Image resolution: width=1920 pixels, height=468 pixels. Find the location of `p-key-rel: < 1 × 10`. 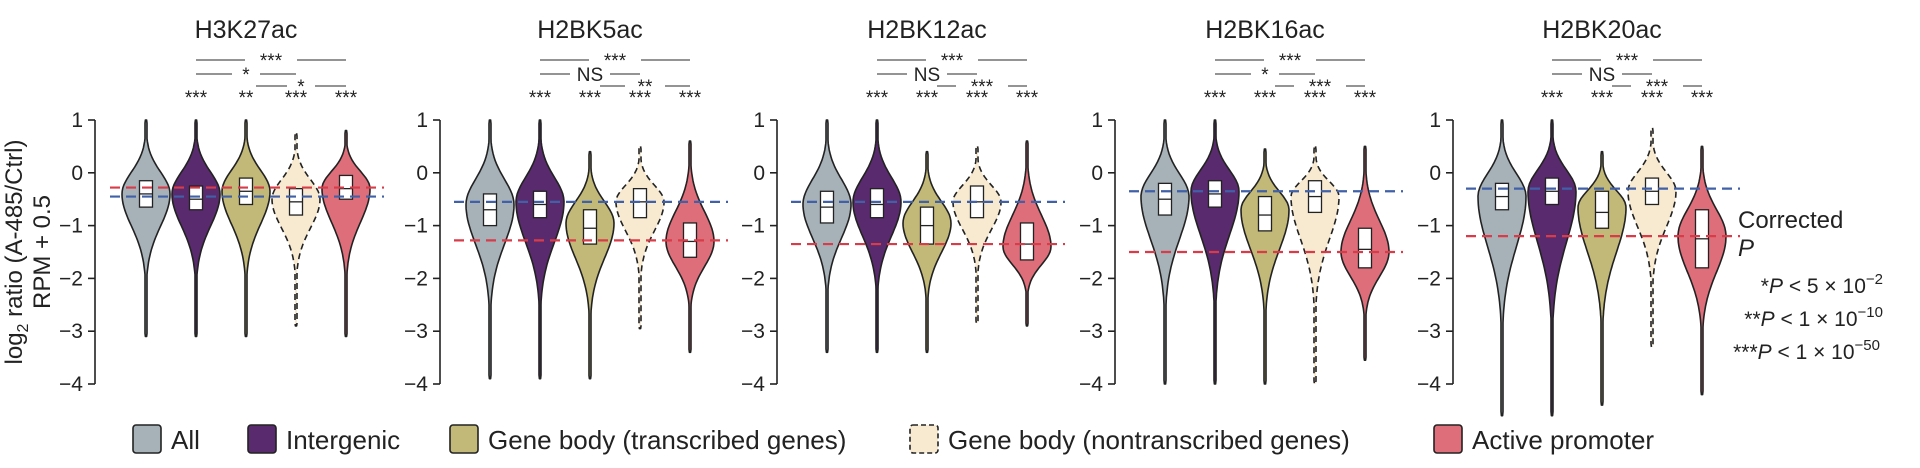

p-key-rel: < 1 × 10 is located at coordinates (1816, 319).